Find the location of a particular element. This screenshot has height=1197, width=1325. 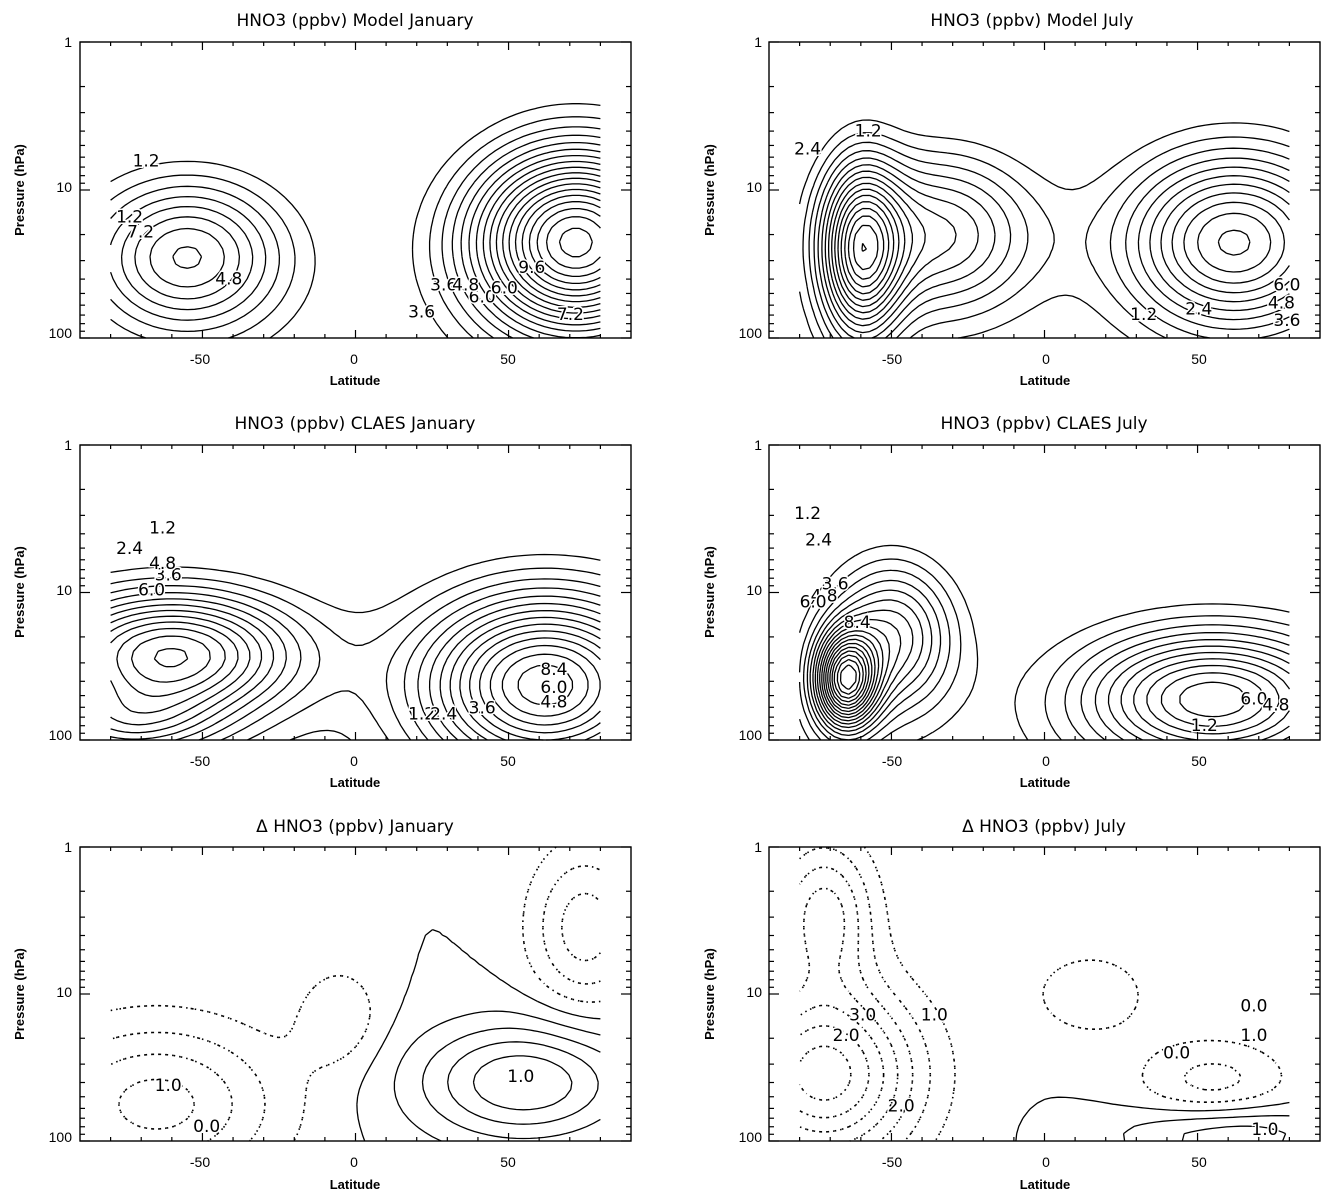

contour-labels: 1.22.43.64.86.01.22.4 3.68.46.04.8 is located at coordinates (342, 621).